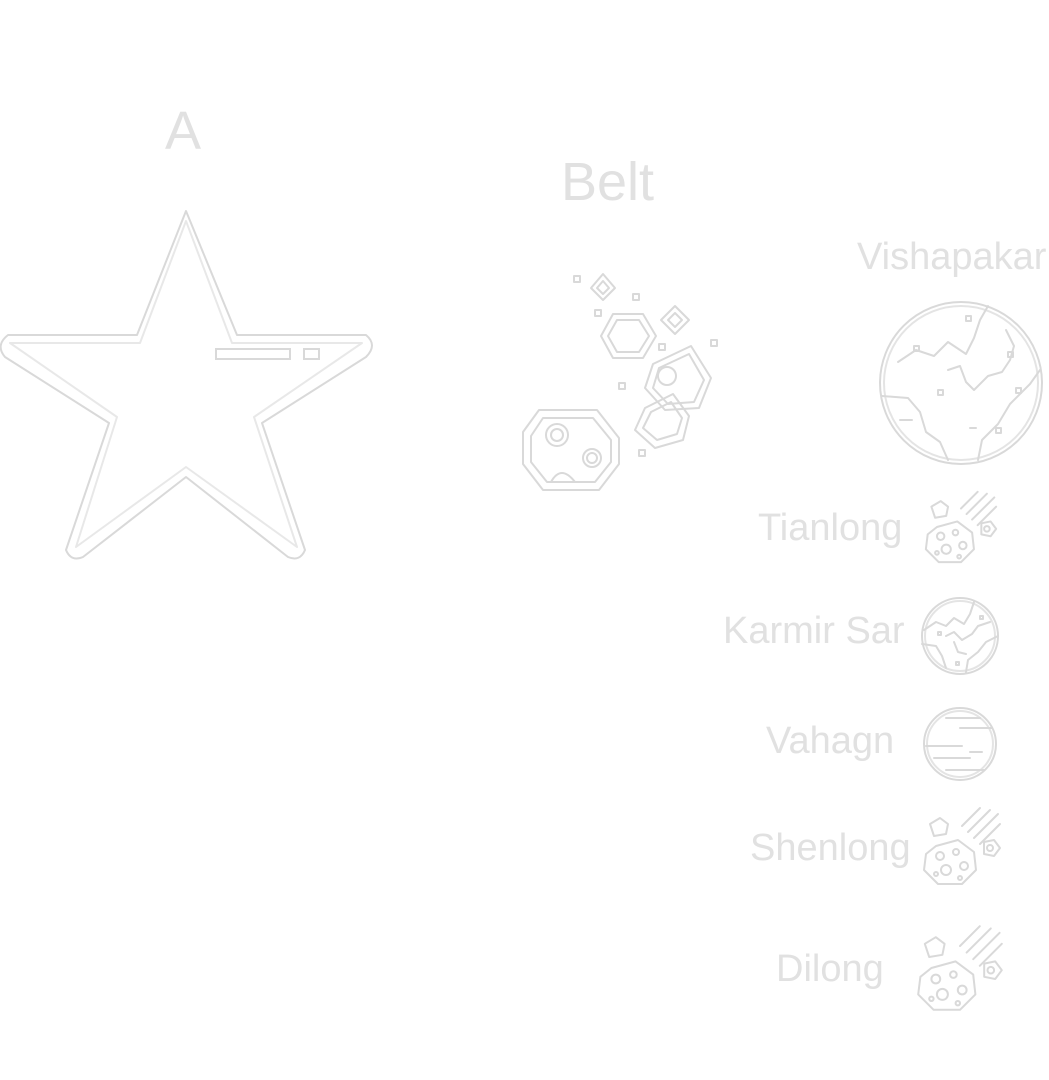 The image size is (1049, 1080). What do you see at coordinates (608, 182) in the screenshot?
I see `belt-label: Belt` at bounding box center [608, 182].